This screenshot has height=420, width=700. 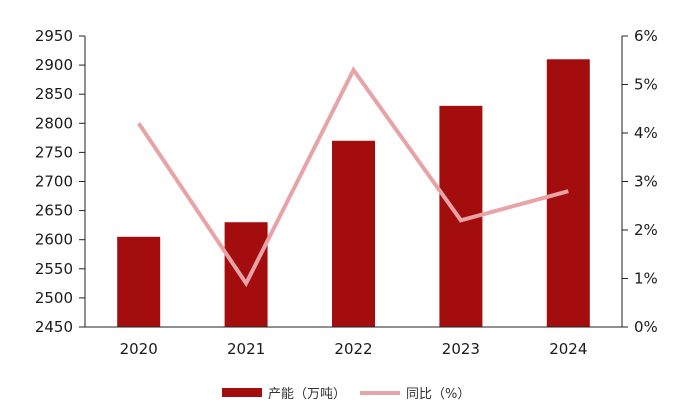 I want to click on x-tick-label: 2021, so click(x=246, y=349).